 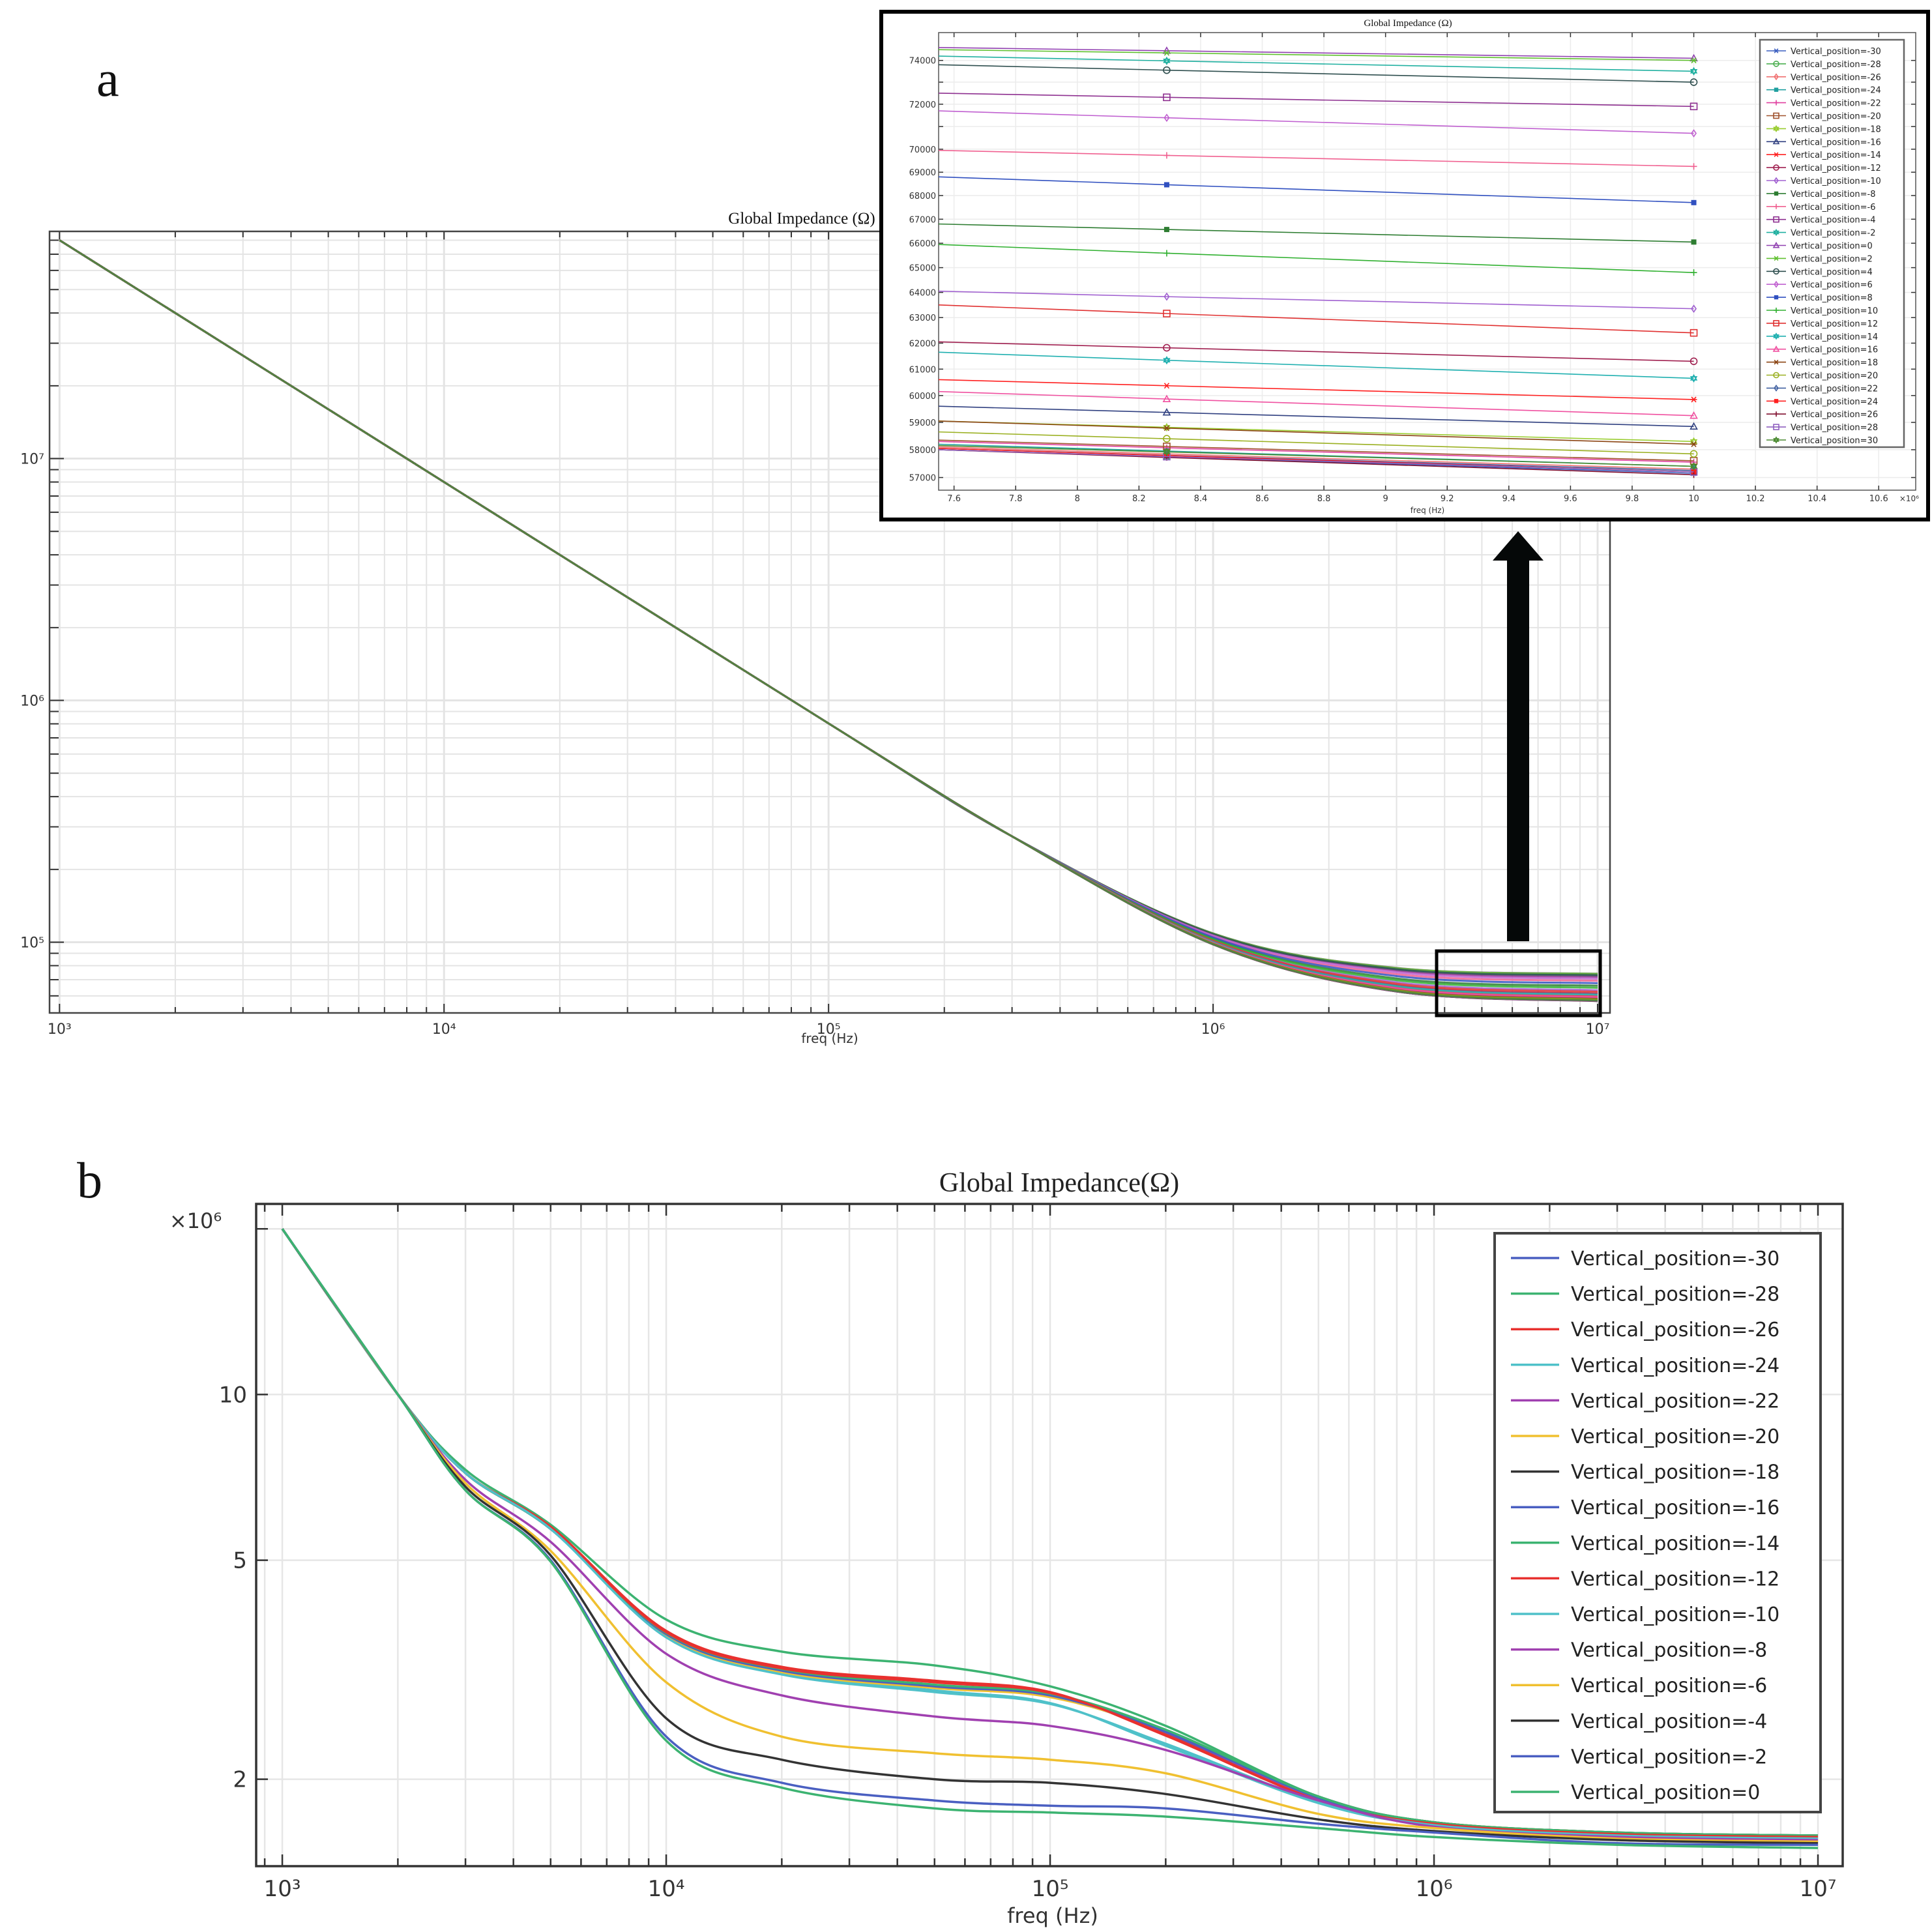 I want to click on marker-triangle-icon, so click(x=1776, y=141).